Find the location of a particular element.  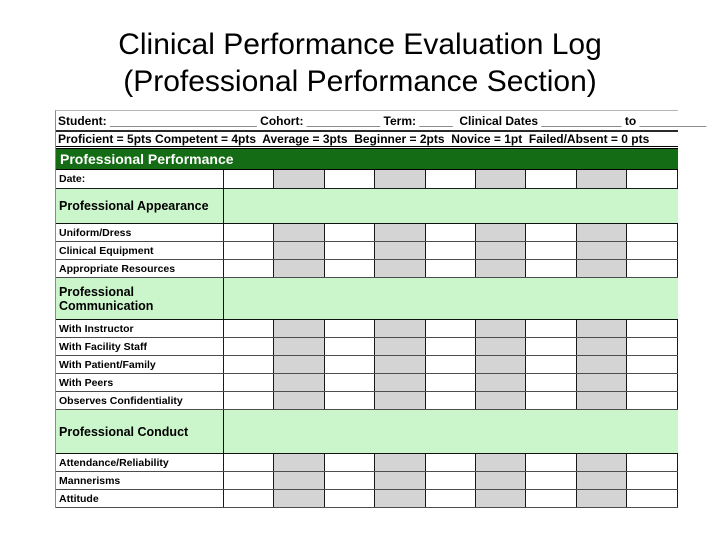

criterion-label-appropriate-resources: Appropriate Resources is located at coordinates (140, 268).